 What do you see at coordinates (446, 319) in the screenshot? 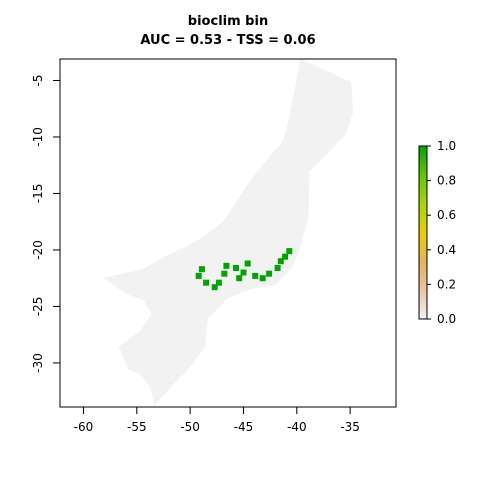
I see `colorbar-tick-label: 0.0` at bounding box center [446, 319].